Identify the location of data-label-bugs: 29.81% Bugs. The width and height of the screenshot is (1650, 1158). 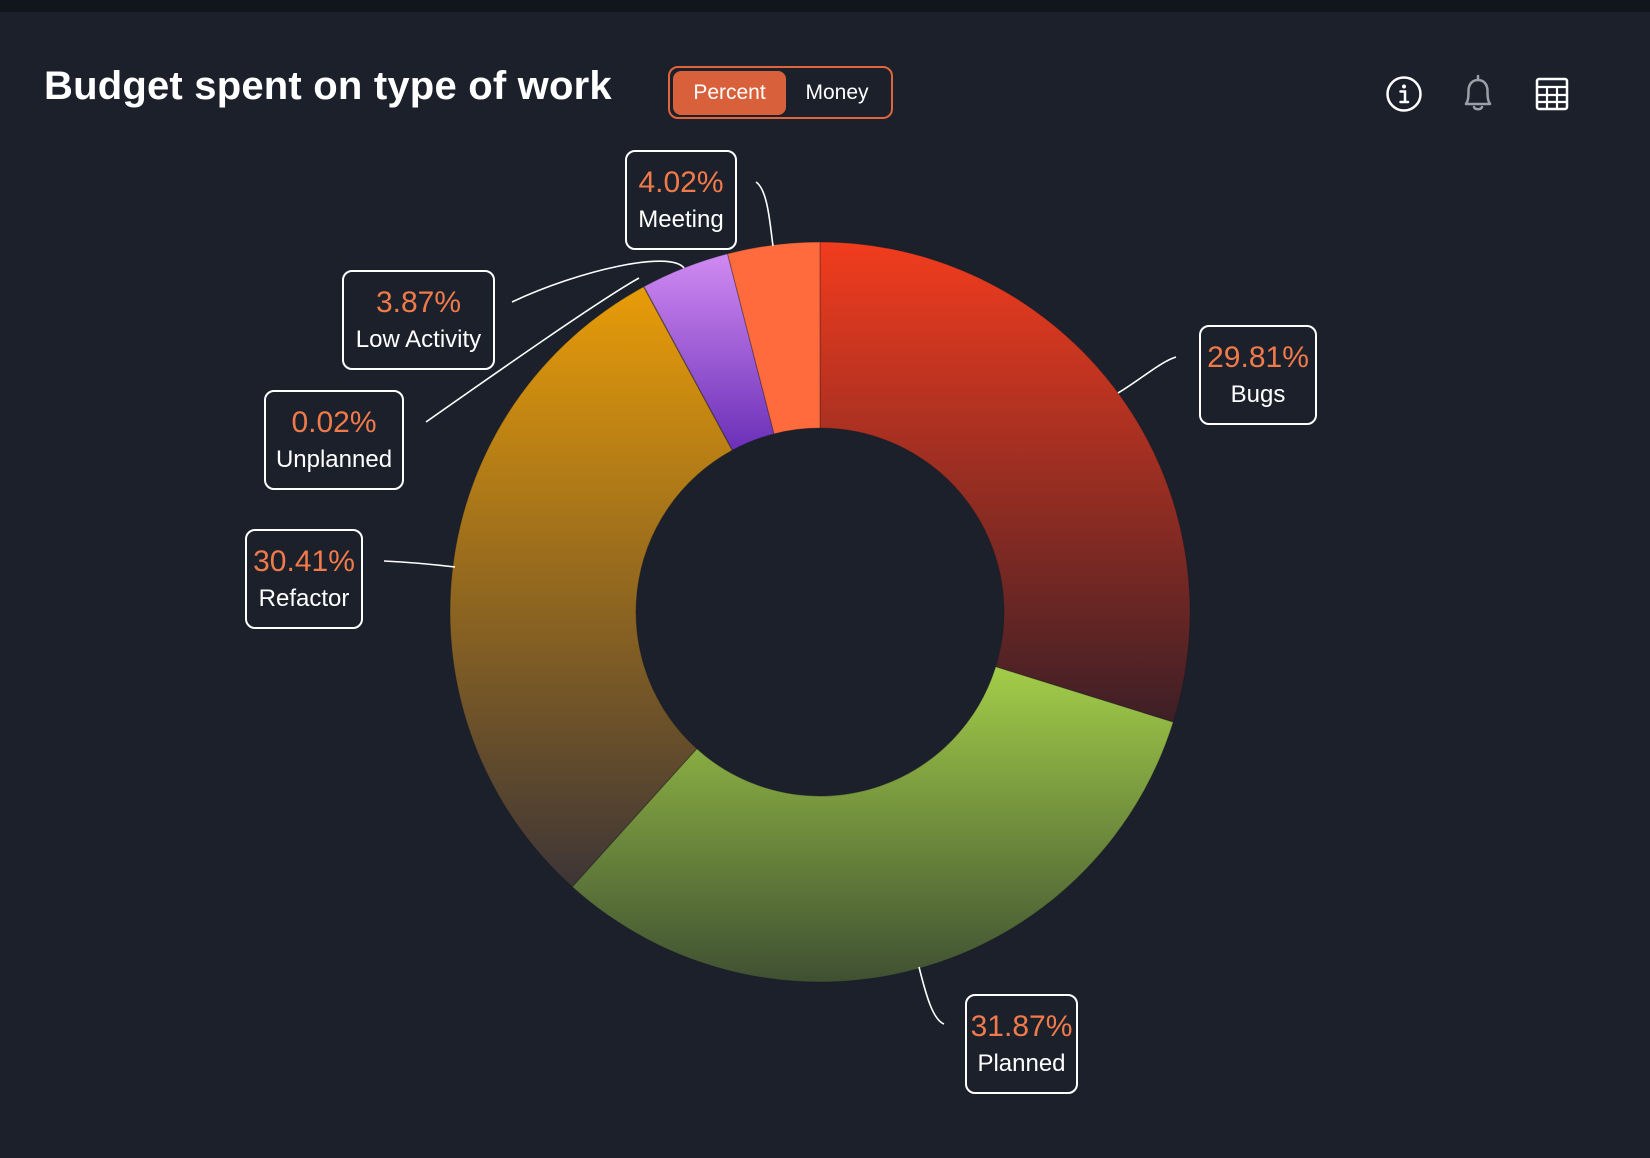
(1258, 375).